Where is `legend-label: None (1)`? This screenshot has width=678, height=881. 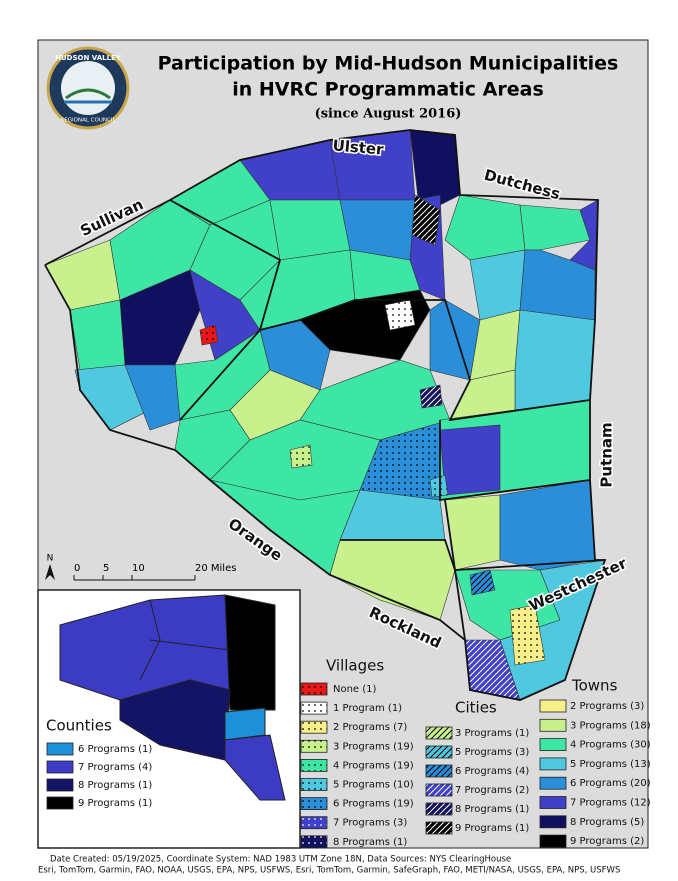 legend-label: None (1) is located at coordinates (355, 689).